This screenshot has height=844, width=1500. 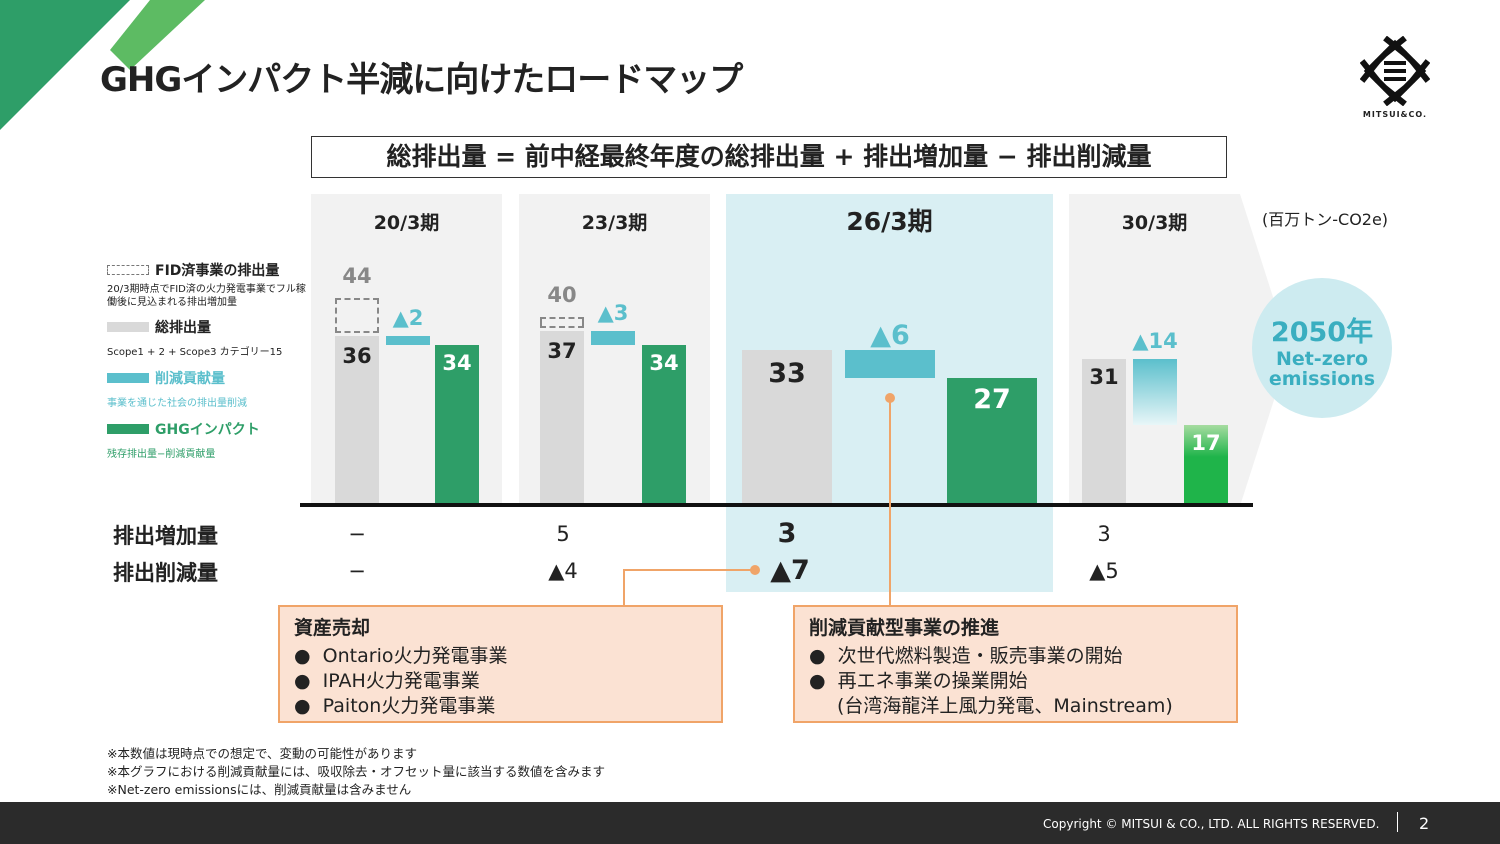 I want to click on period-label: 26/3期, so click(x=889, y=221).